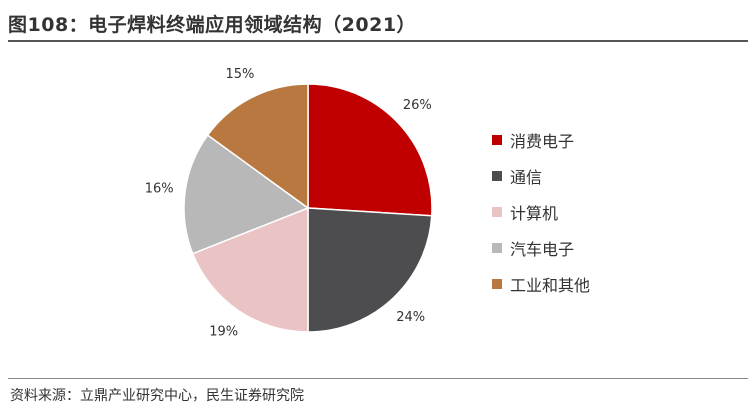  I want to click on legend-label: 通信, so click(526, 177).